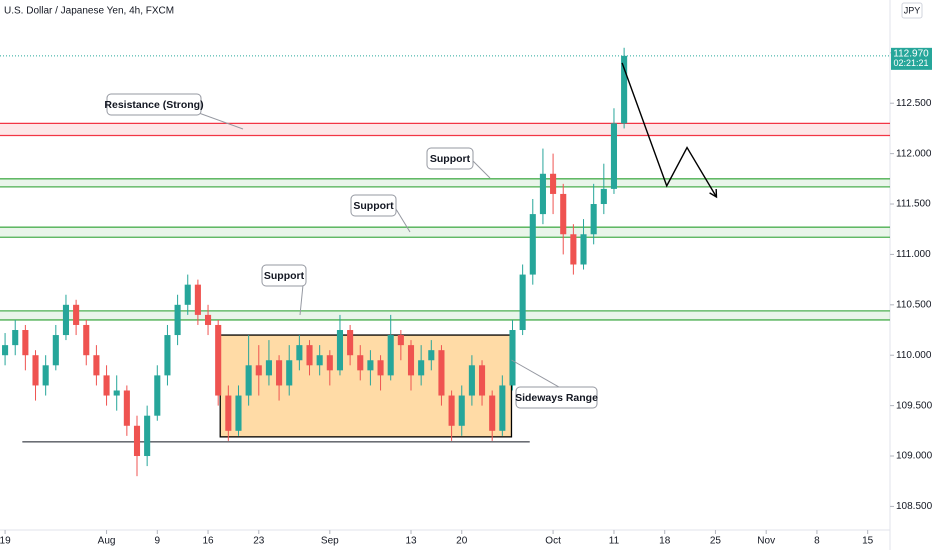 The image size is (932, 550). Describe the element at coordinates (911, 53) in the screenshot. I see `price-tag-label: 112.970` at that location.